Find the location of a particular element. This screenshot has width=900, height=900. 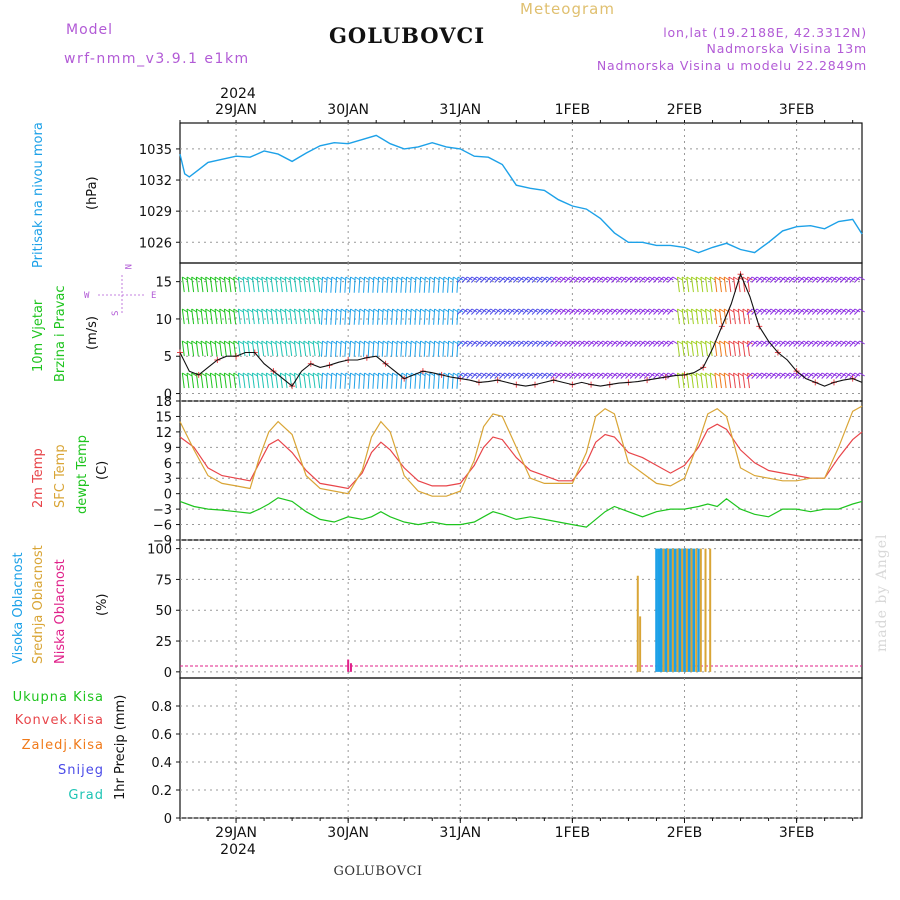

ytick-label: 1026 is located at coordinates (155, 243).